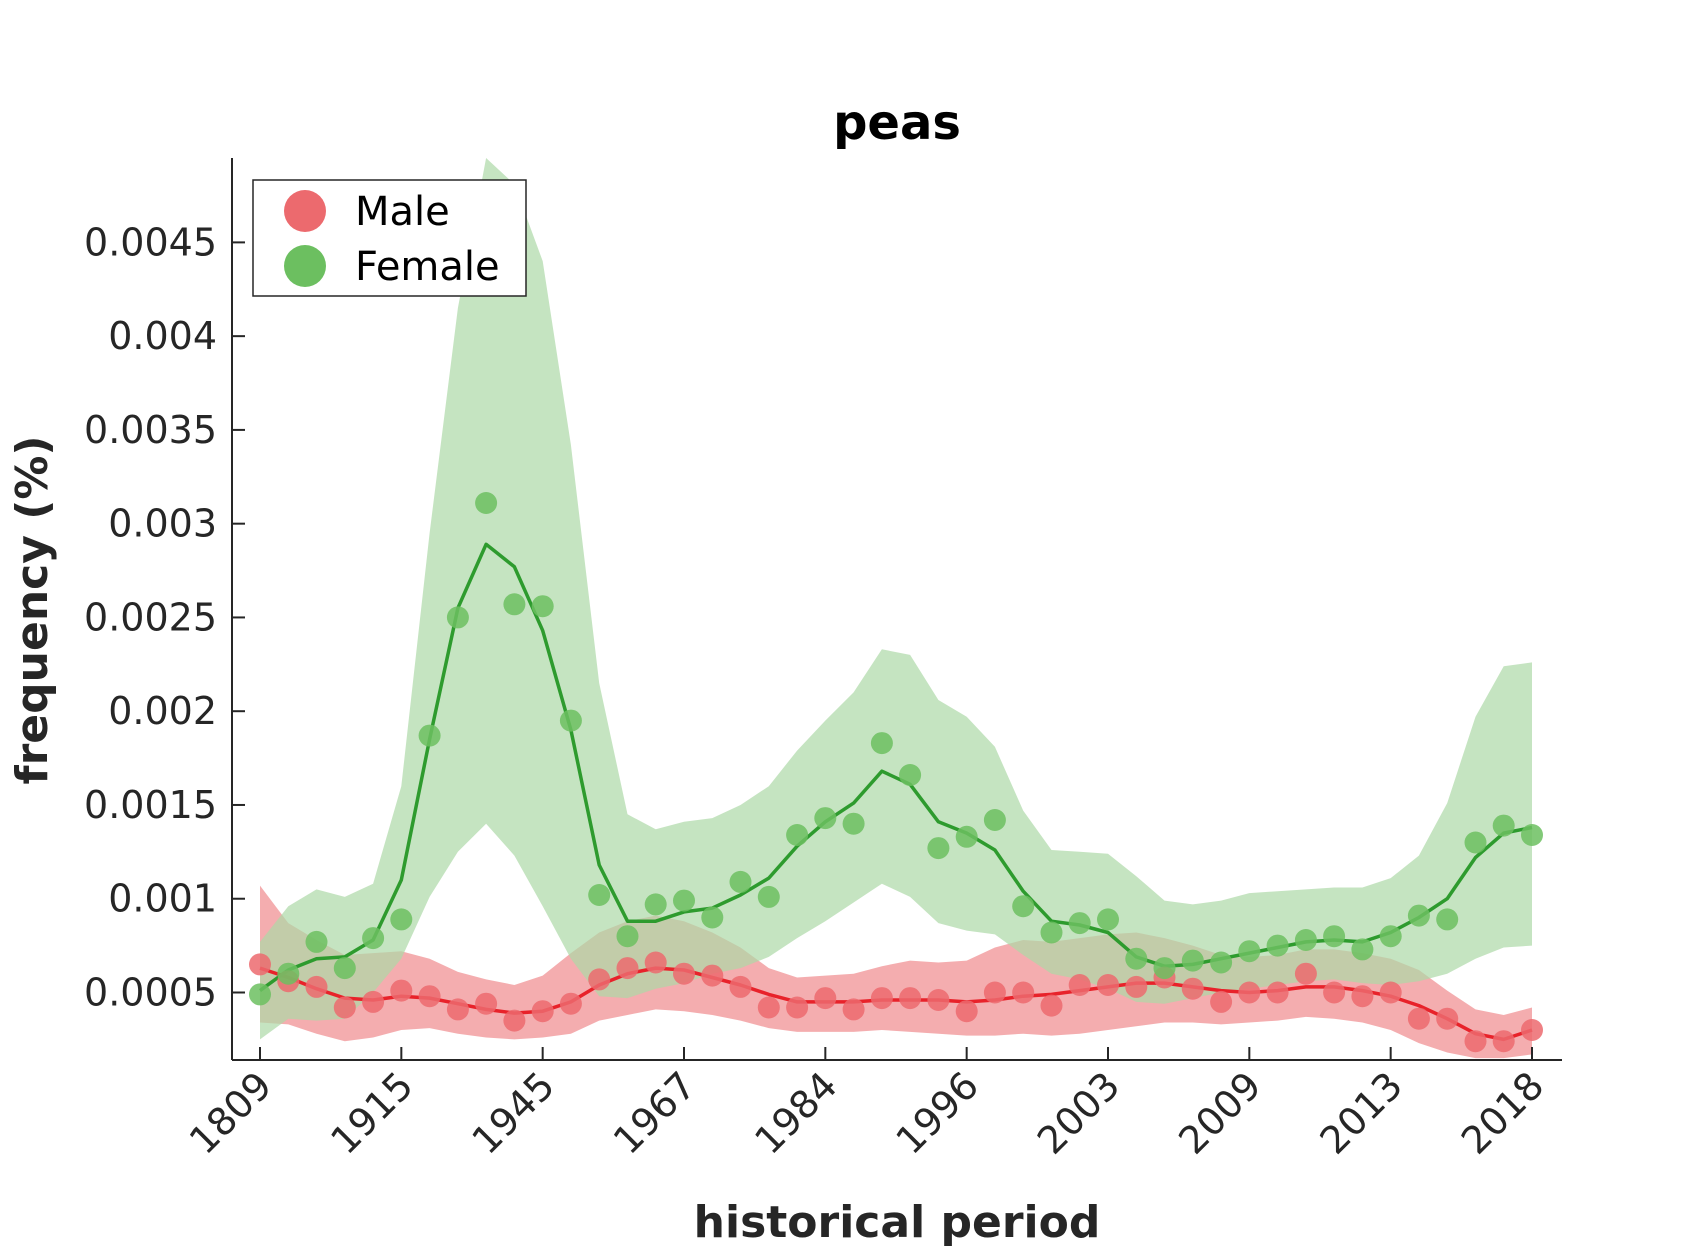 The image size is (1700, 1246). What do you see at coordinates (150, 430) in the screenshot?
I see `y-tick-label: 0.0035` at bounding box center [150, 430].